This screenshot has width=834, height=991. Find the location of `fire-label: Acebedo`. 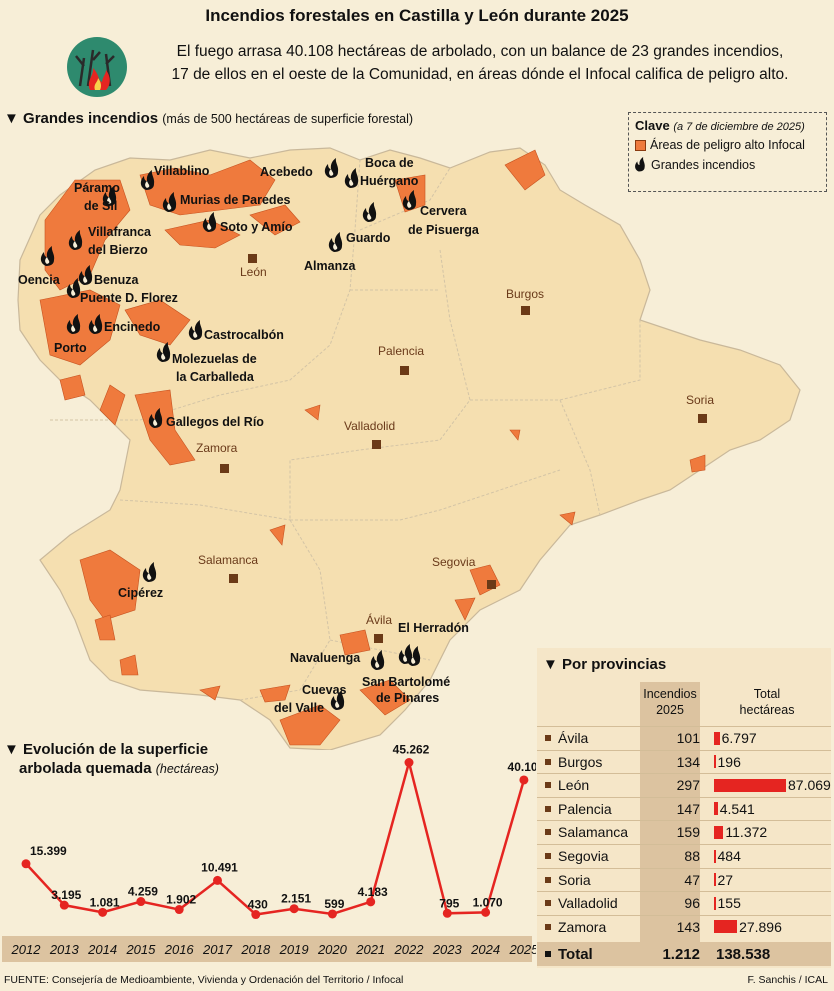

fire-label: Acebedo is located at coordinates (286, 172).